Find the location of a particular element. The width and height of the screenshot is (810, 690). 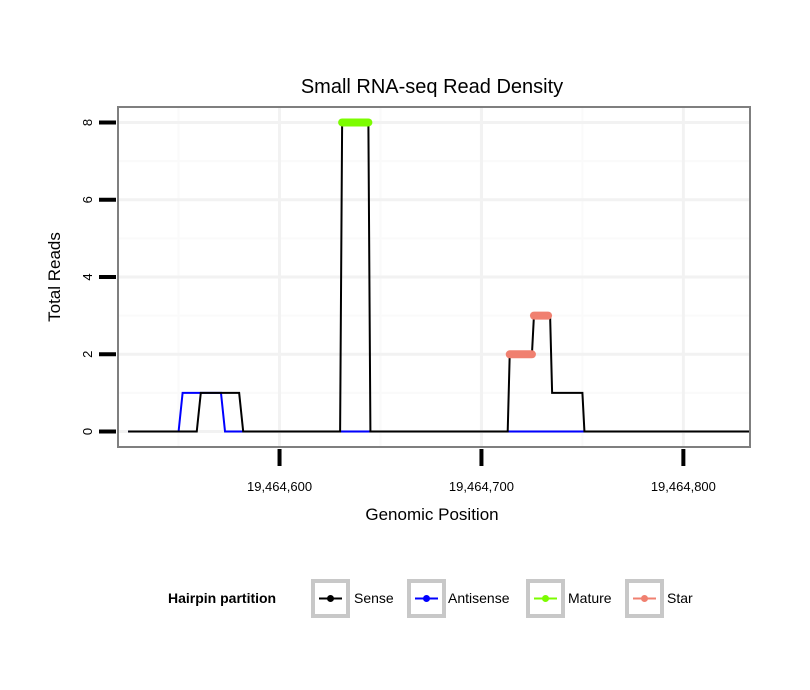

legend-key is located at coordinates (644, 598).